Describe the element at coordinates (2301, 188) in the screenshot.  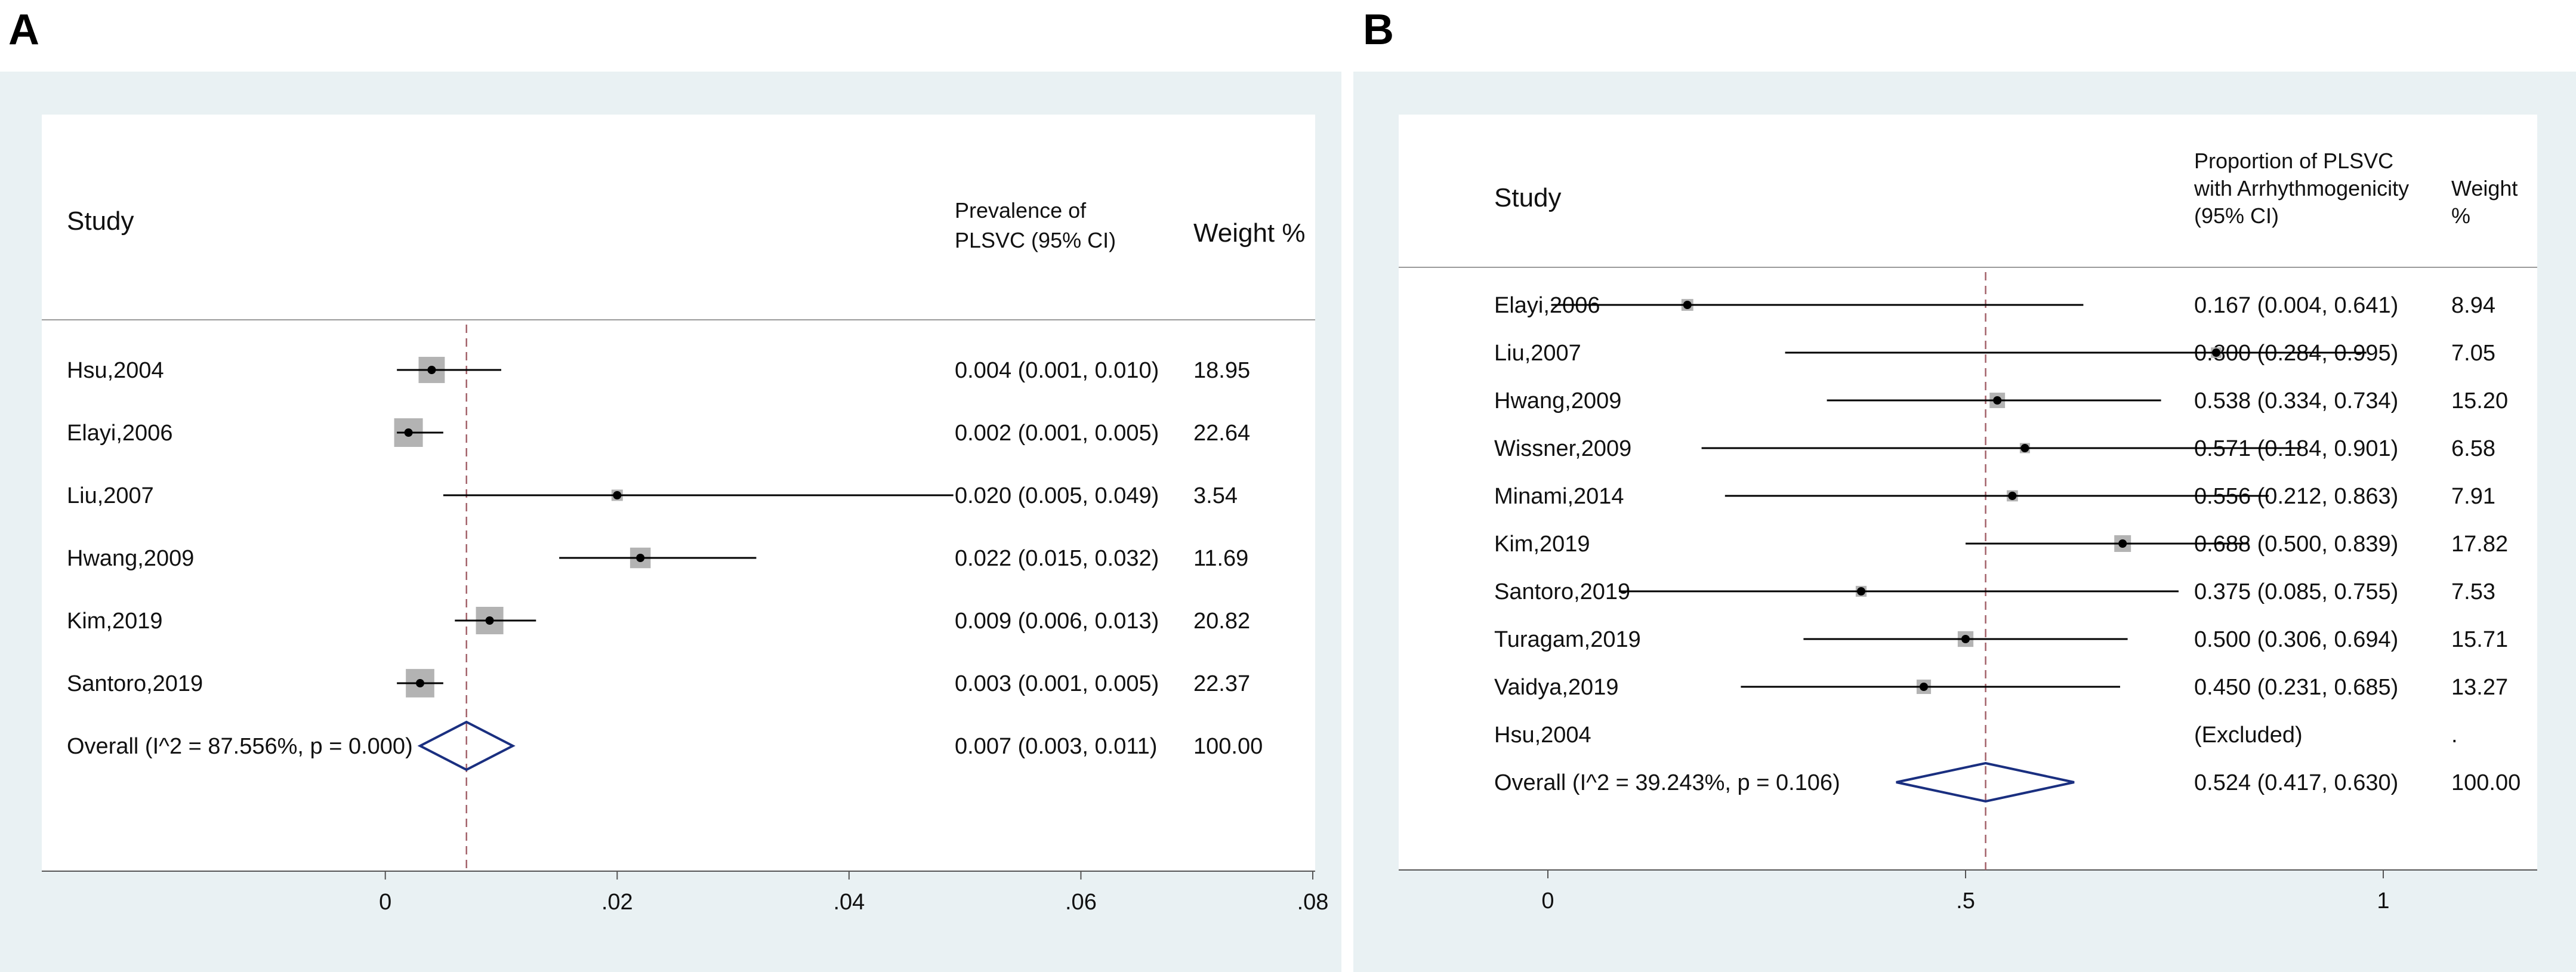
I see `header-estimate-line2: with Arrhythmogenicity` at that location.